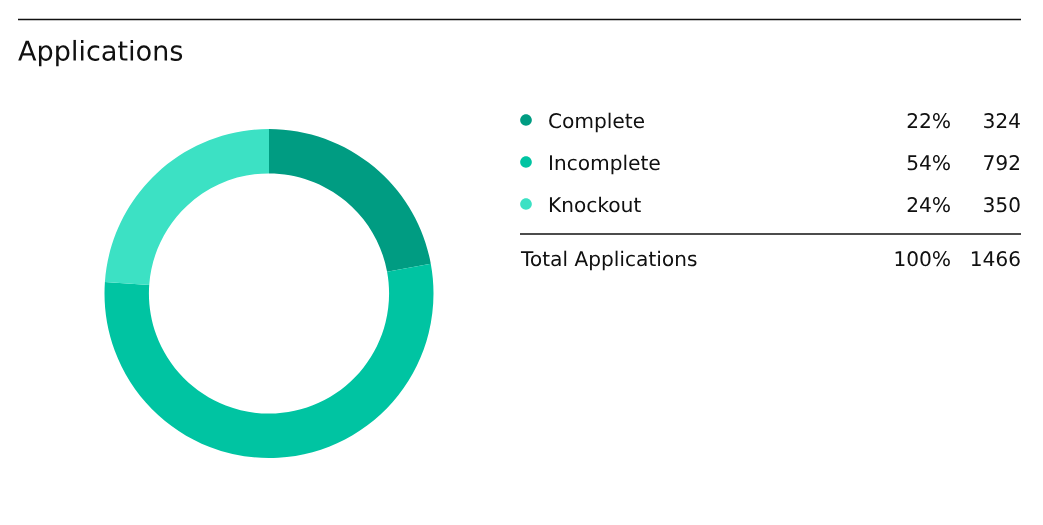 Image resolution: width=1043 pixels, height=525 pixels. I want to click on text: 1466, so click(995, 259).